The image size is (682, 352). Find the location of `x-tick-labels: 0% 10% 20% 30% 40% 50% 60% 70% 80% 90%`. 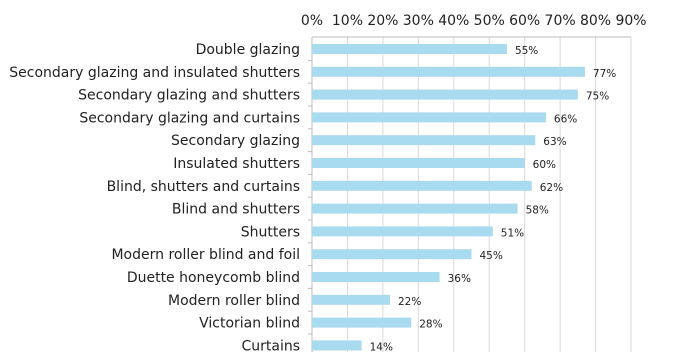

x-tick-labels: 0% 10% 20% 30% 40% 50% 60% 70% 80% 90% is located at coordinates (474, 21).